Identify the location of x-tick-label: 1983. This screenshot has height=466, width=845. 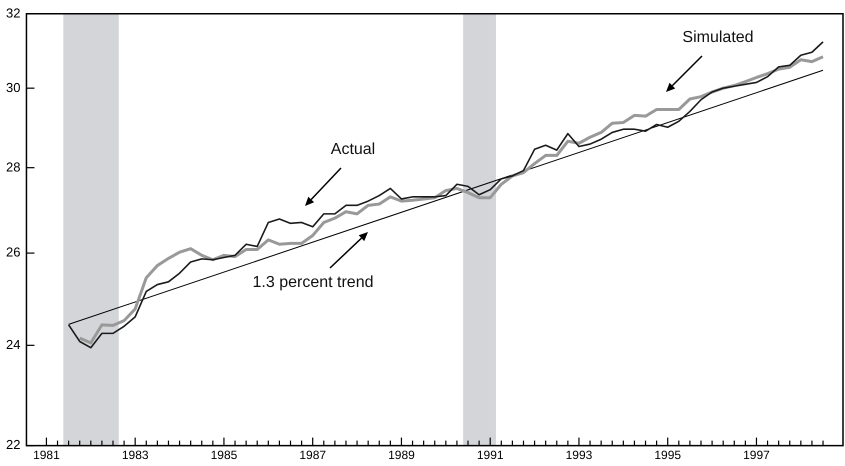
(135, 455).